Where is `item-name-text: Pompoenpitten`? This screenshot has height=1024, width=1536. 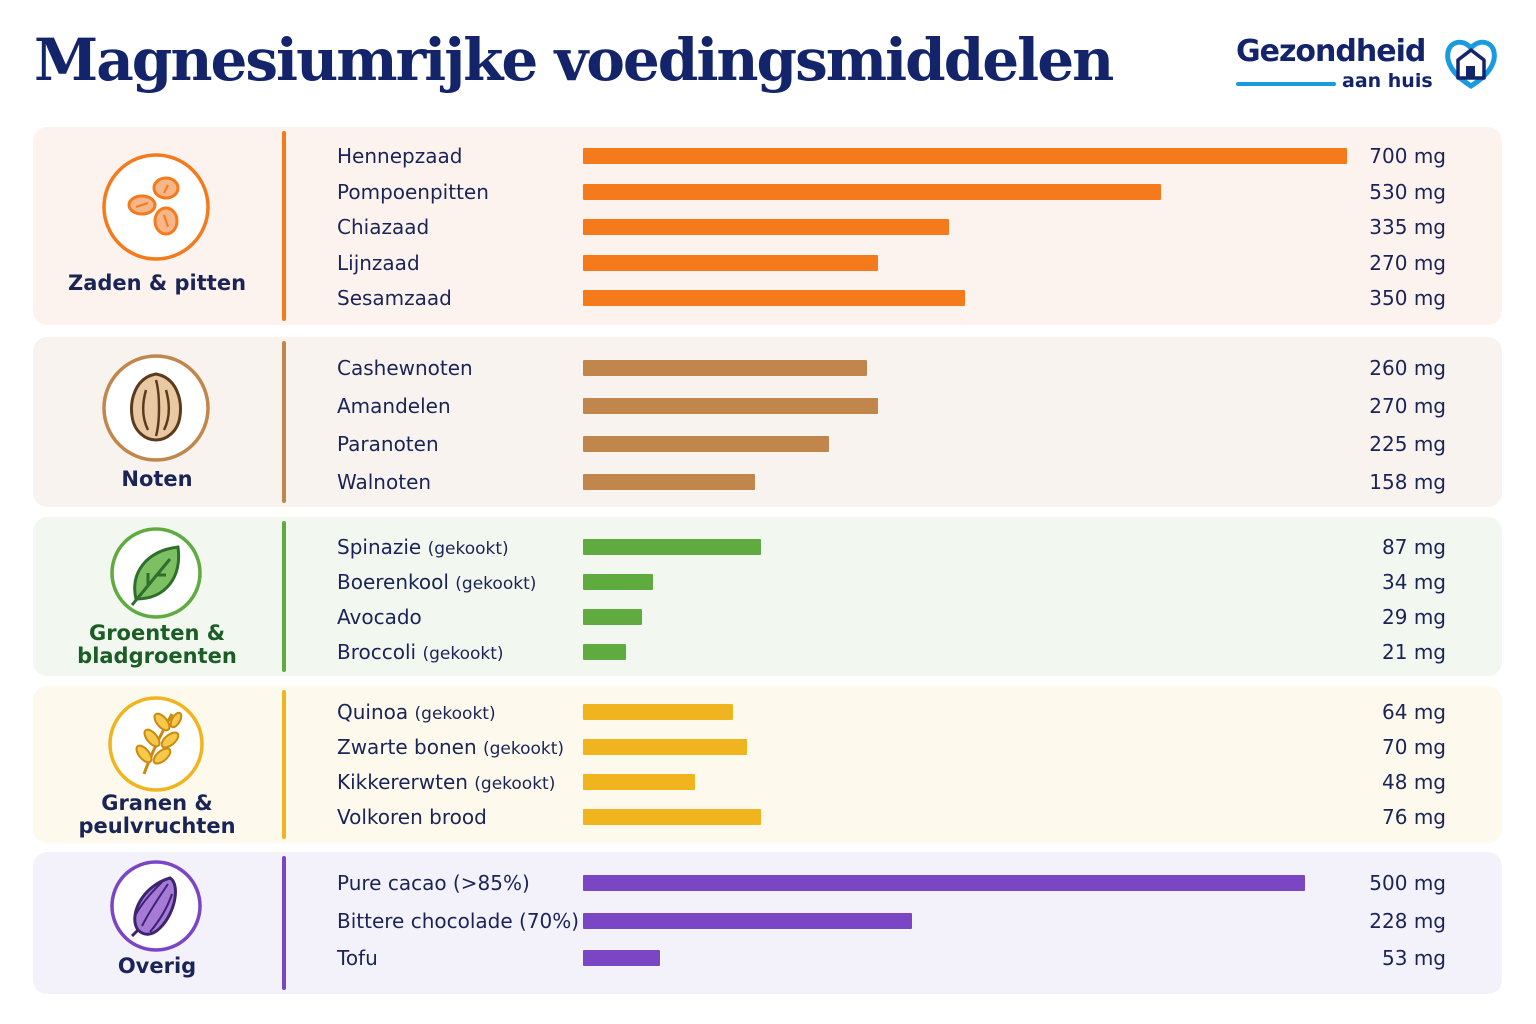
item-name-text: Pompoenpitten is located at coordinates (413, 191).